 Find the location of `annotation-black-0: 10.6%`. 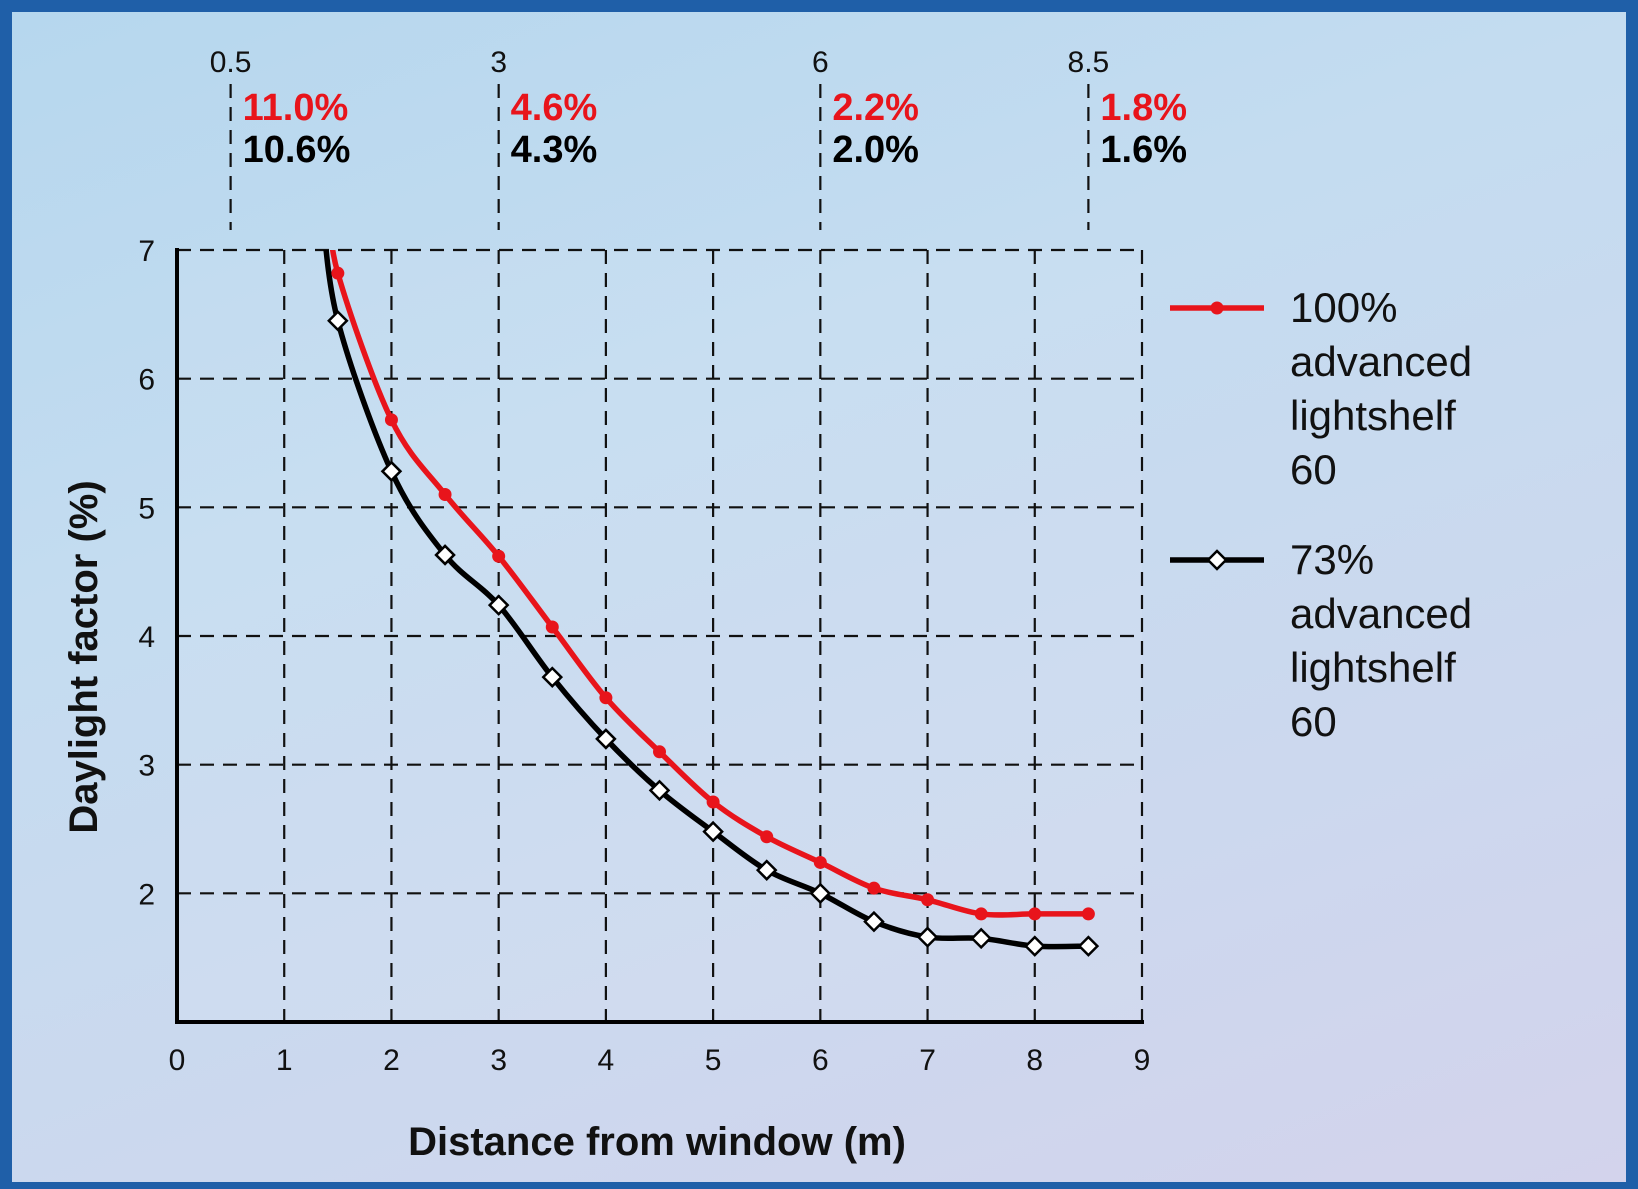

annotation-black-0: 10.6% is located at coordinates (297, 150).